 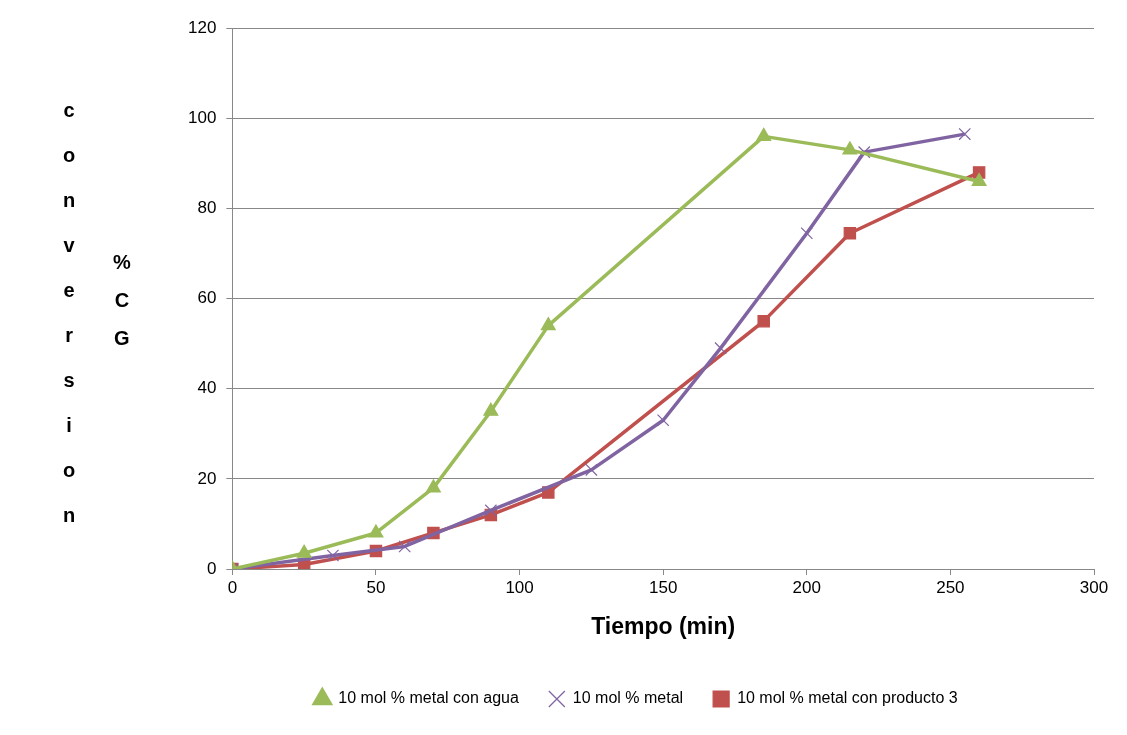 I want to click on x-tick-label: 0, so click(x=232, y=587).